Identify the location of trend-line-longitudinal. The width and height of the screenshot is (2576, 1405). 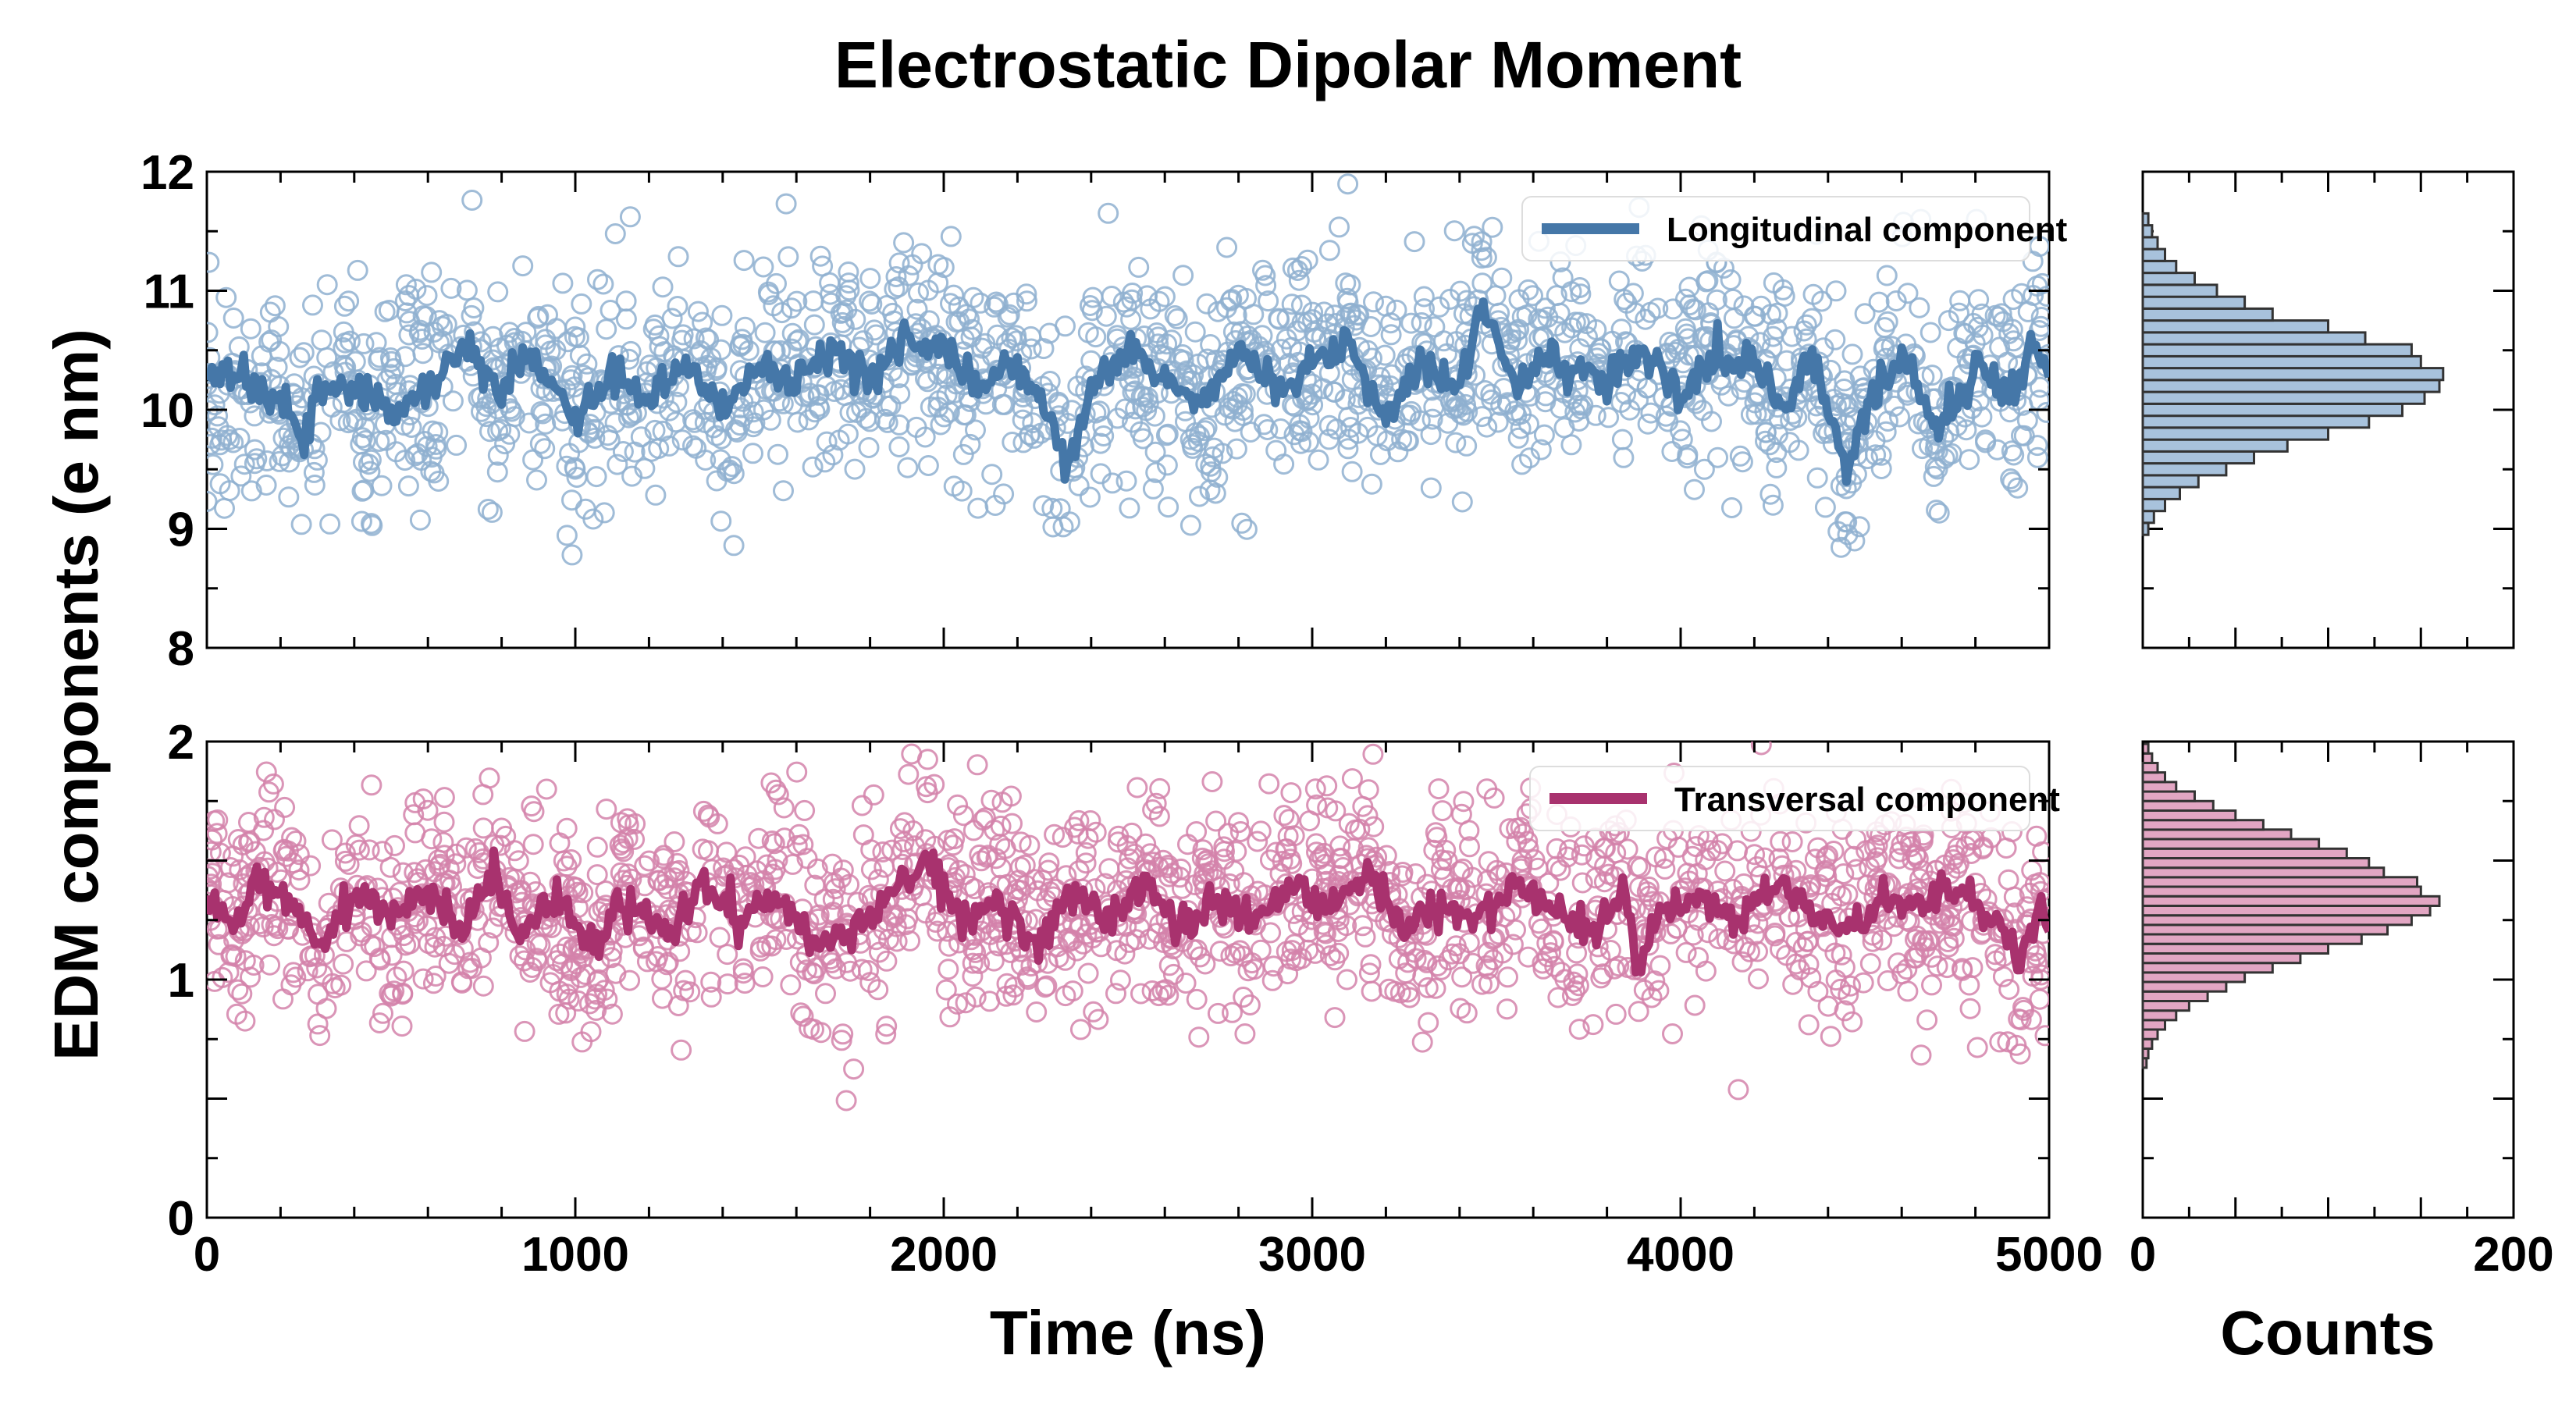
(1128, 392).